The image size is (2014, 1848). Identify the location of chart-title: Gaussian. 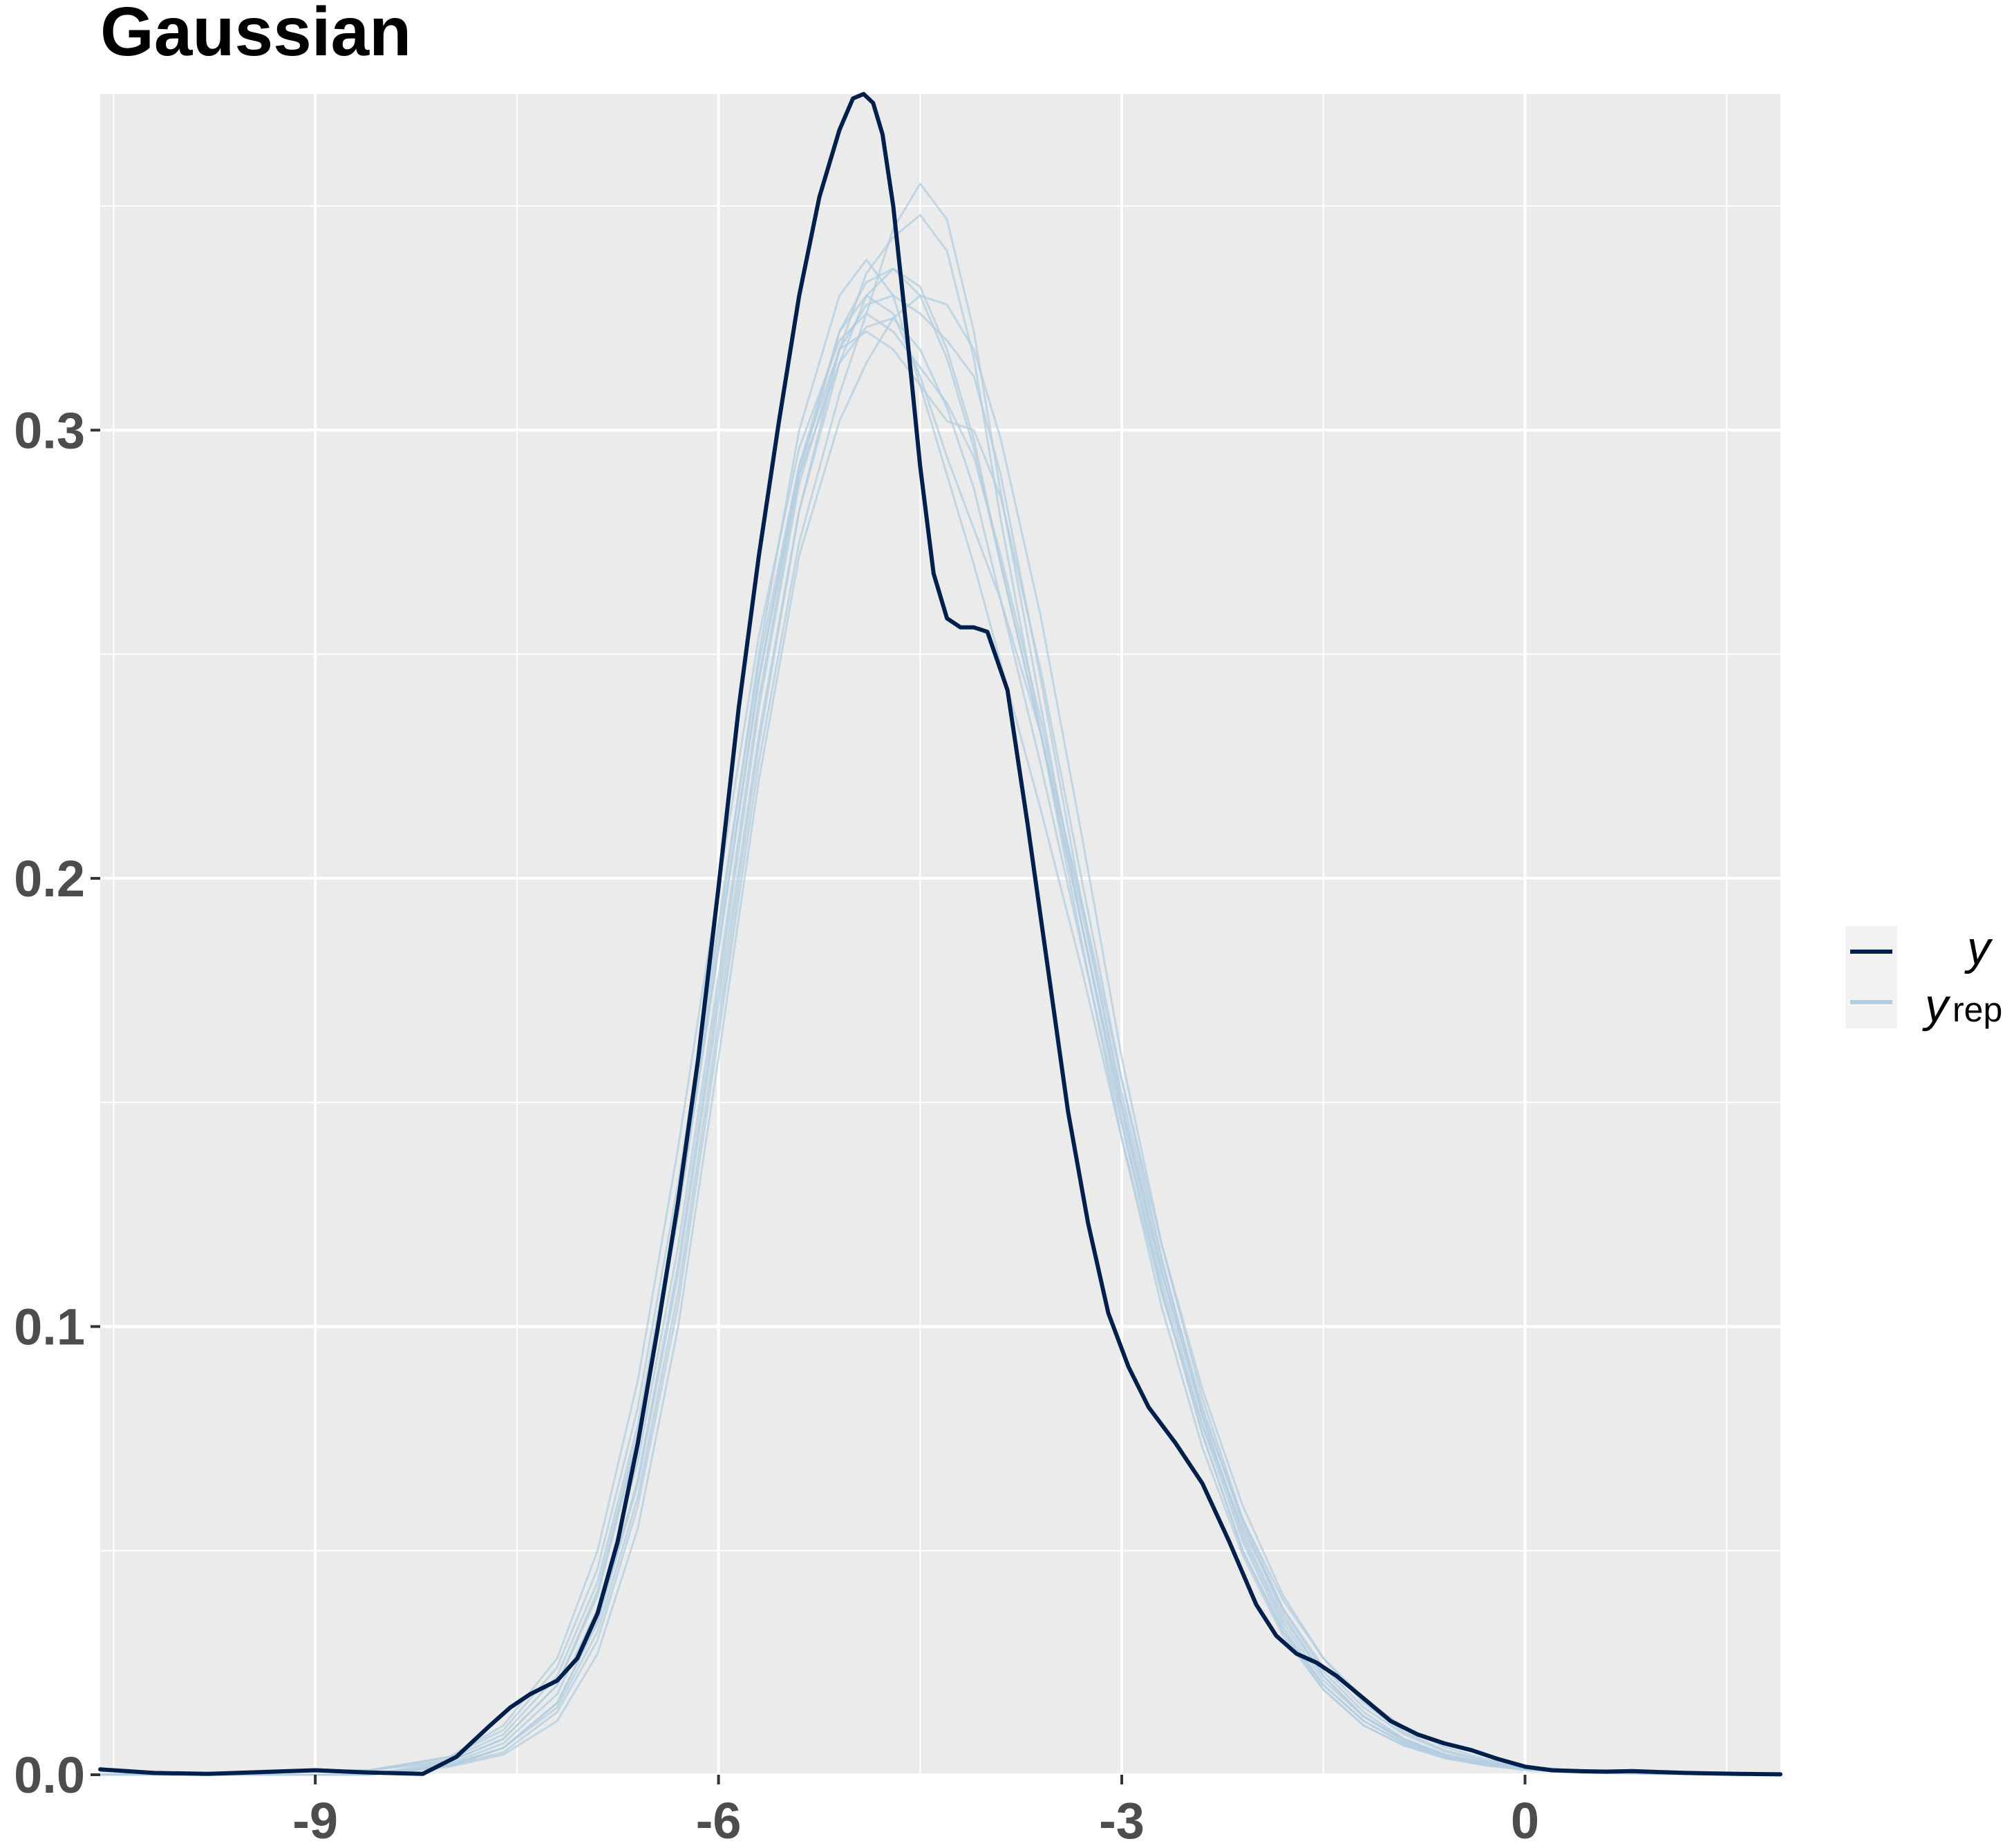
(255, 35).